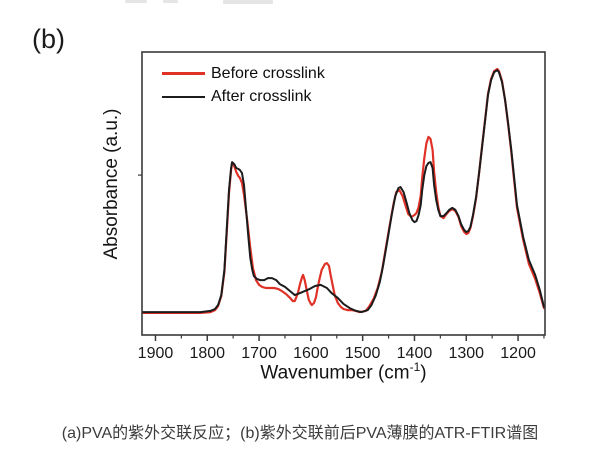 This screenshot has width=600, height=461. I want to click on x-tick-label: 1400, so click(415, 353).